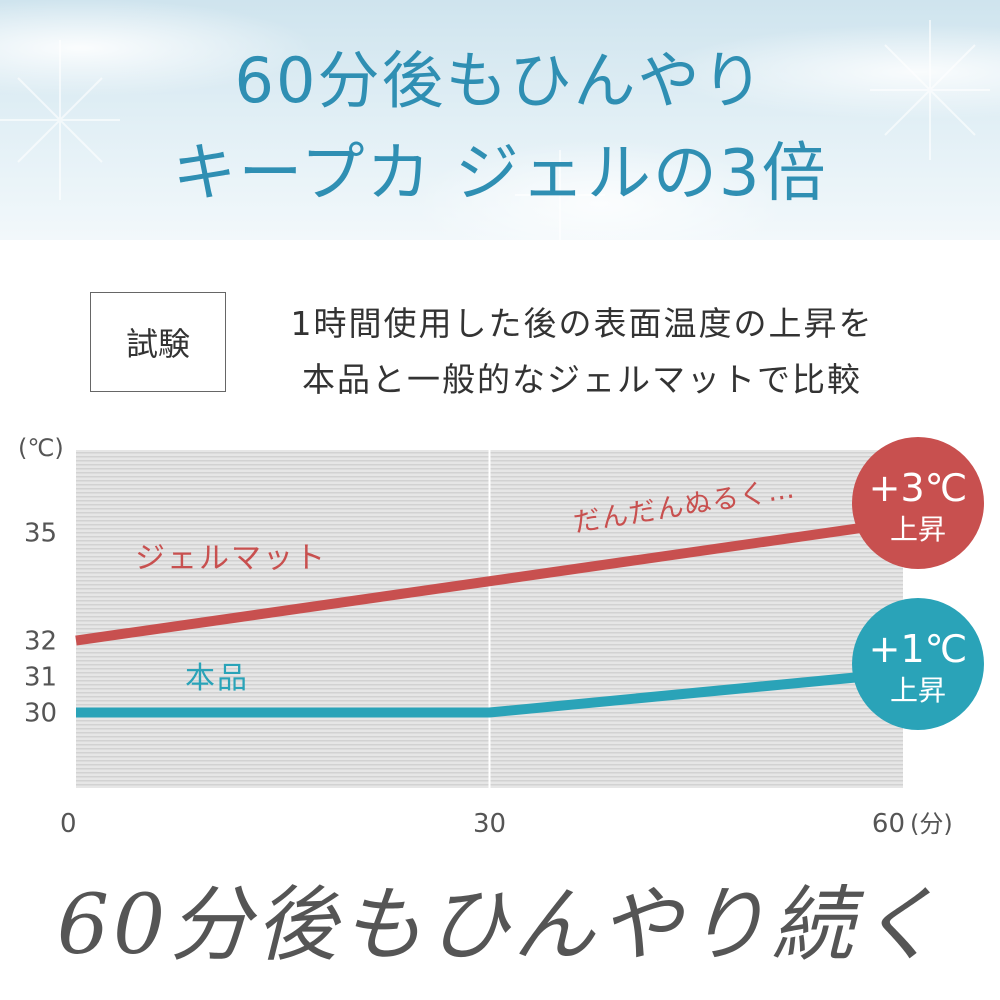 Image resolution: width=1000 pixels, height=1000 pixels. I want to click on footer-tagline: 60分後もひんやり続く, so click(500, 925).